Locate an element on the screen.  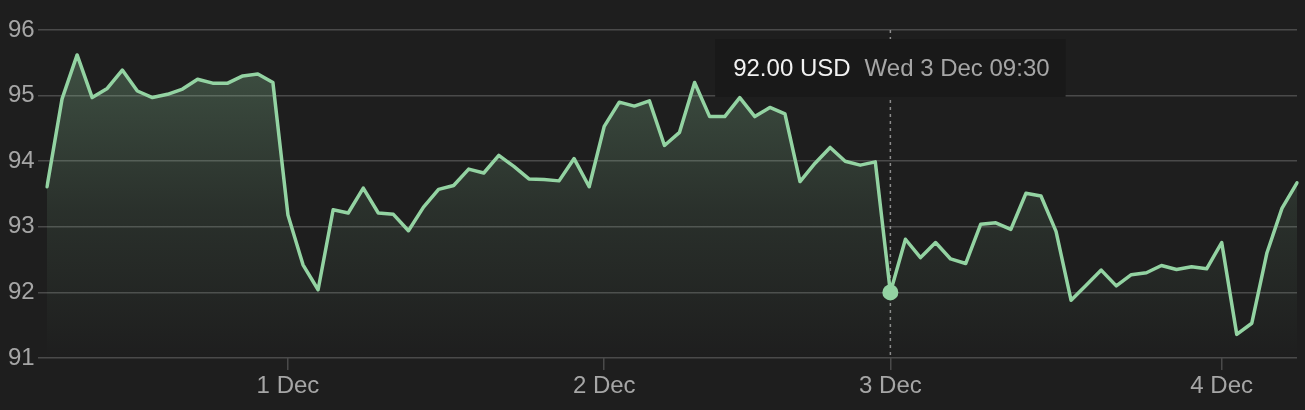
ref-line-label: Wed 3 Dec 09:30 is located at coordinates (957, 67).